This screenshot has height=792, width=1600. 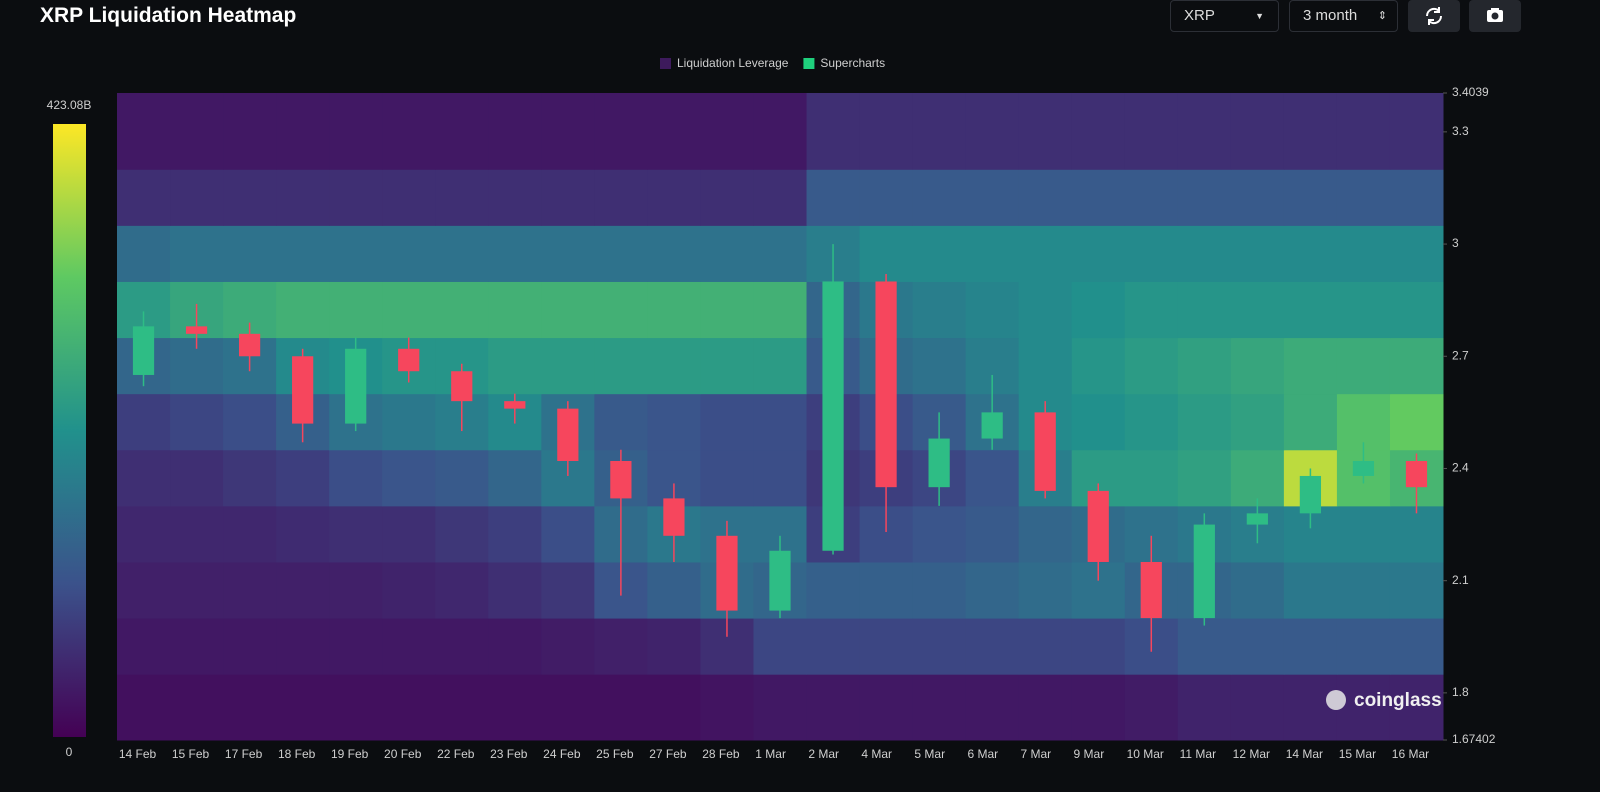 I want to click on x-tick-label: 25 Feb, so click(x=615, y=754).